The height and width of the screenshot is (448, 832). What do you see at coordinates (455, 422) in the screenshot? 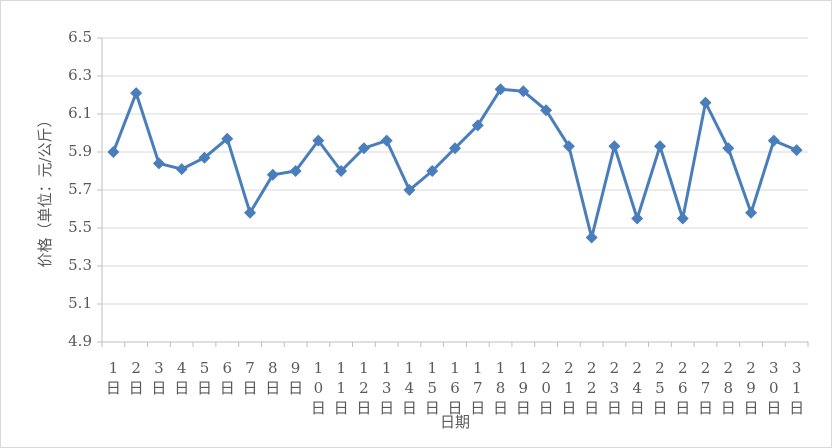
I see `x-axis-title: 日期` at bounding box center [455, 422].